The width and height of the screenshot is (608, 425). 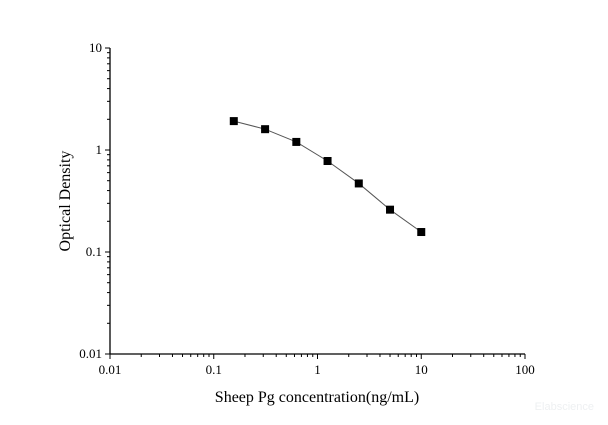 I want to click on y-axis-label: Optical Density, so click(x=65, y=201).